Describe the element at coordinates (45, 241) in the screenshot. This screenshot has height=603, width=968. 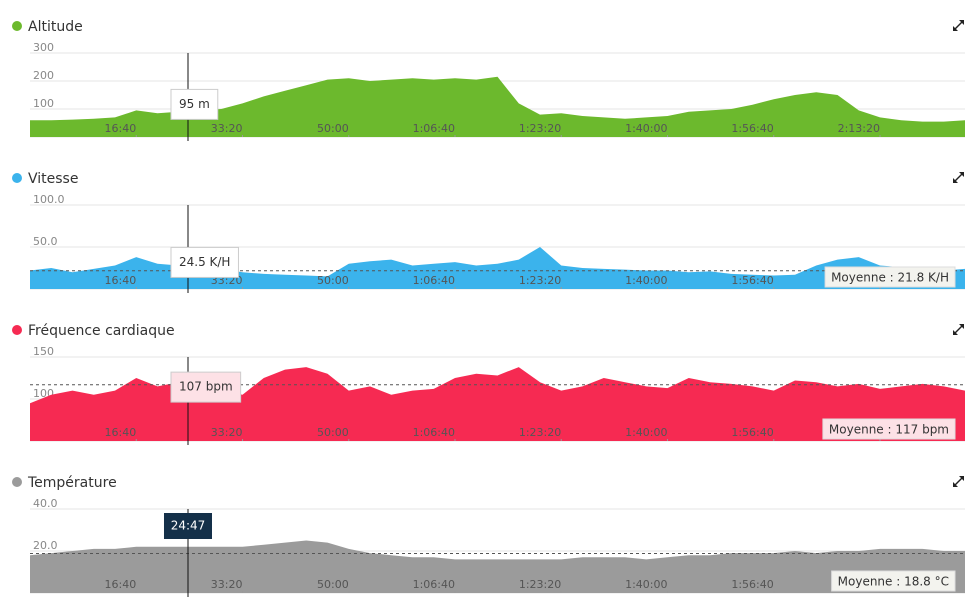
I see `y-tick-label: 50.0` at that location.